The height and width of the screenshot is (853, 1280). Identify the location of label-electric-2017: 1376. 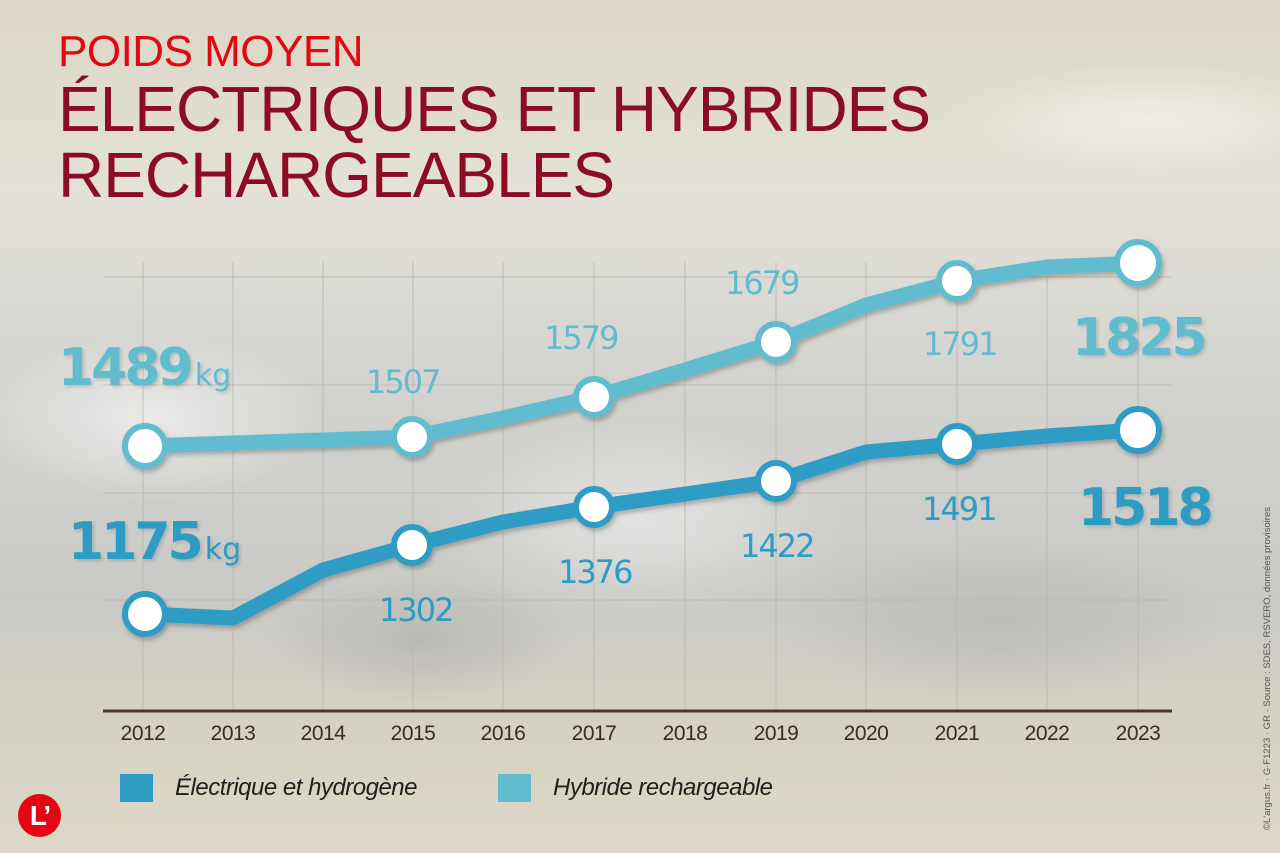
(595, 572).